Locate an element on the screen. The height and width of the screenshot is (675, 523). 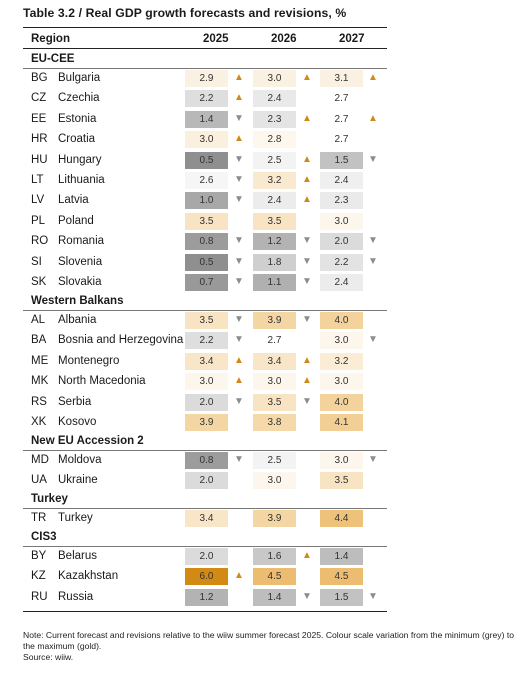
value-cell-2027: 4.4 is located at coordinates (341, 519).